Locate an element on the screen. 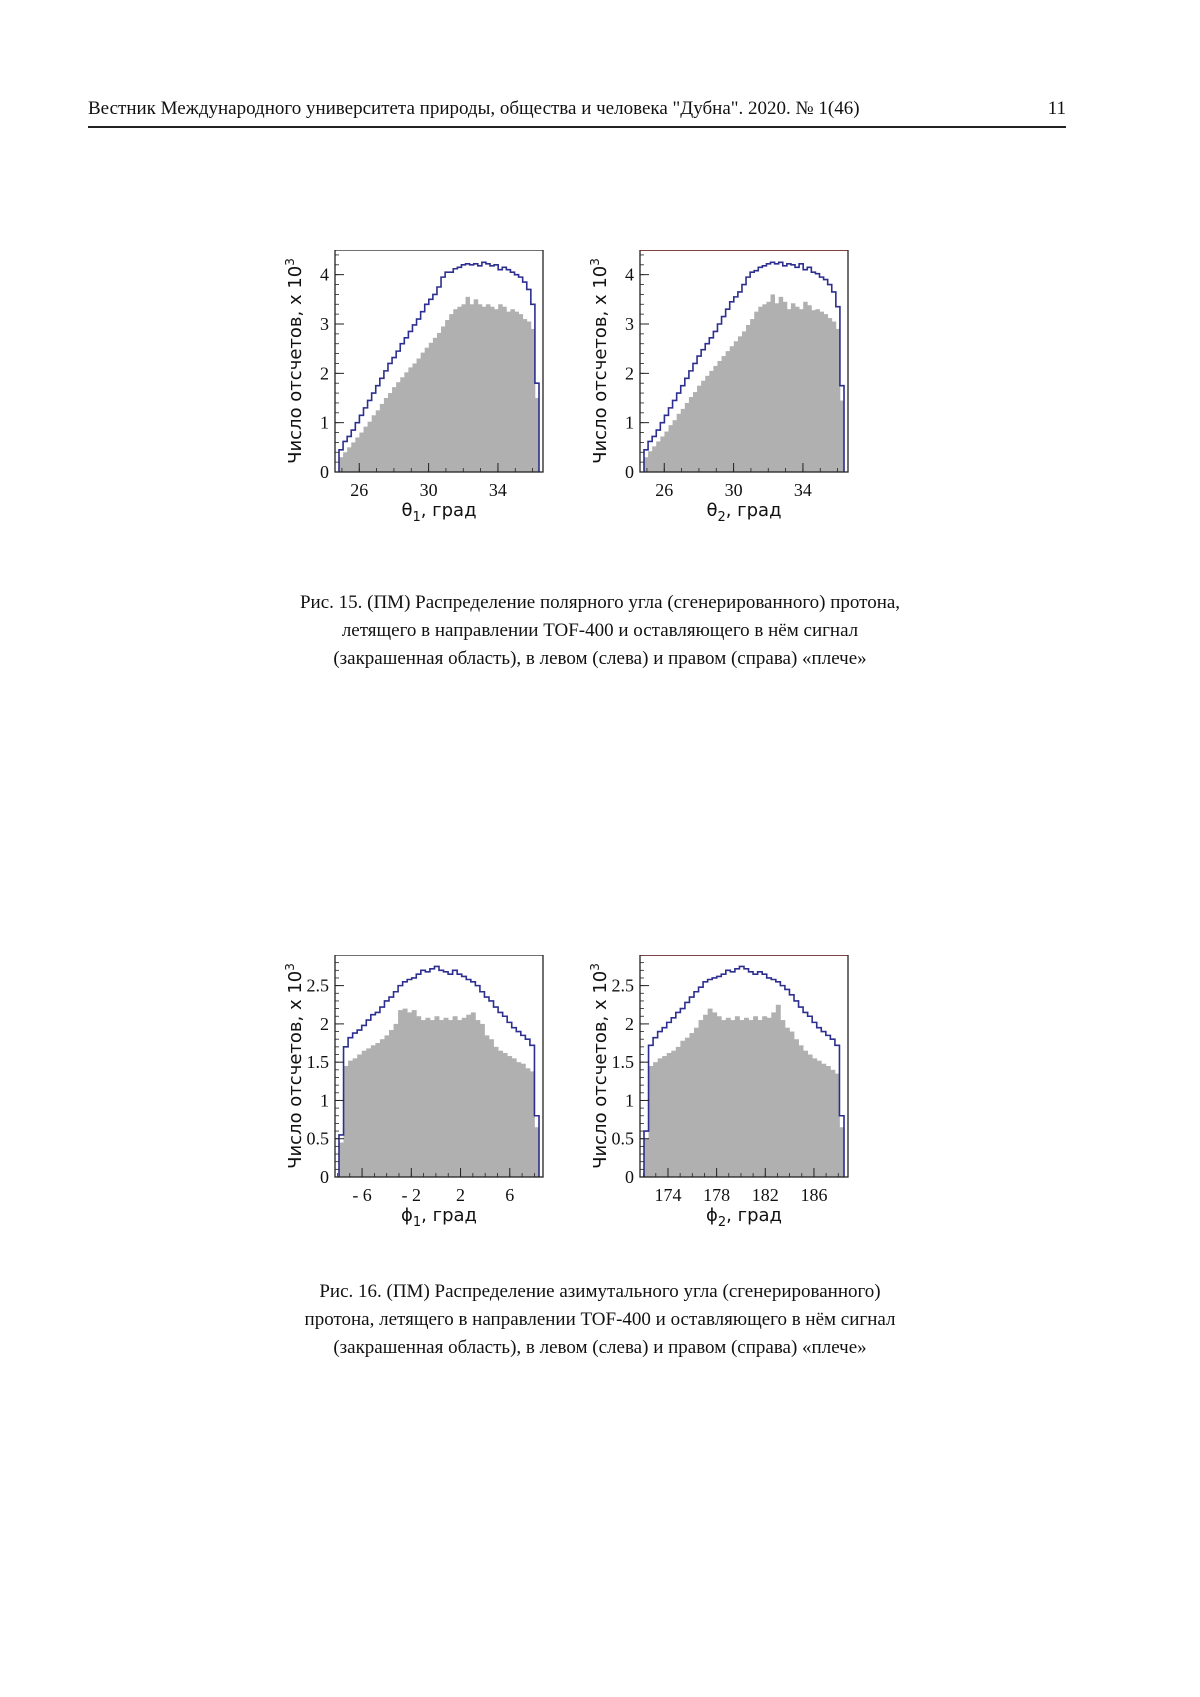  x-tick-label: 2 is located at coordinates (460, 1195).